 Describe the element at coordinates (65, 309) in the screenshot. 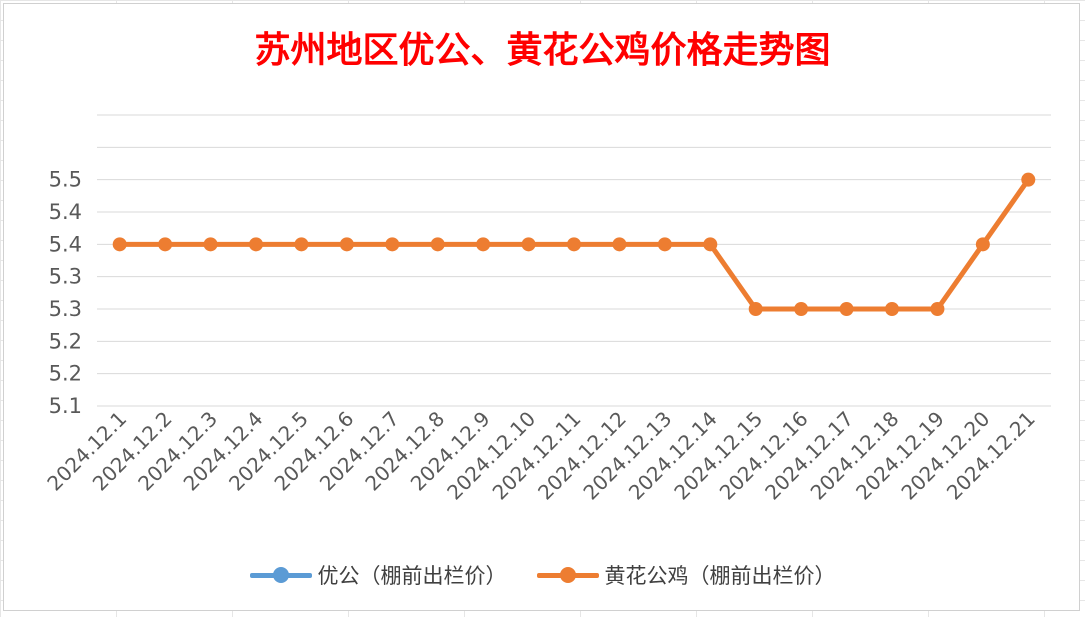

I see `y-tick-label-3: 5.3` at that location.